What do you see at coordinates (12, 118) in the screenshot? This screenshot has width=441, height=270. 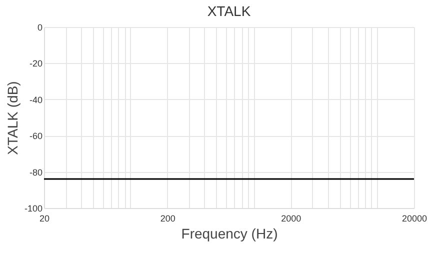 I see `y-axis-title: XTALK (dB)` at bounding box center [12, 118].